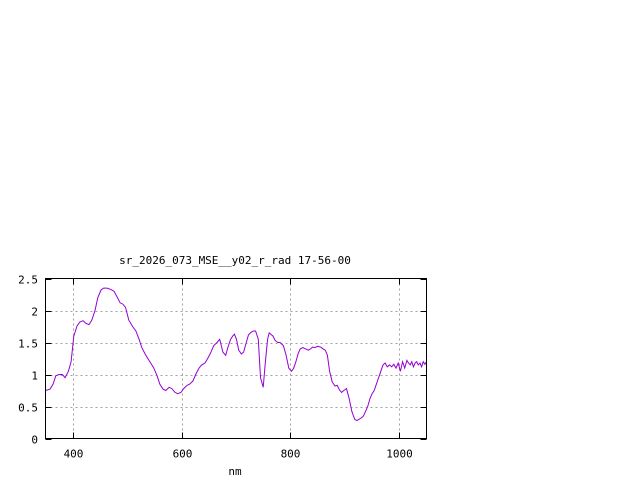  I want to click on y-tick-label: 0.5, so click(28, 408).